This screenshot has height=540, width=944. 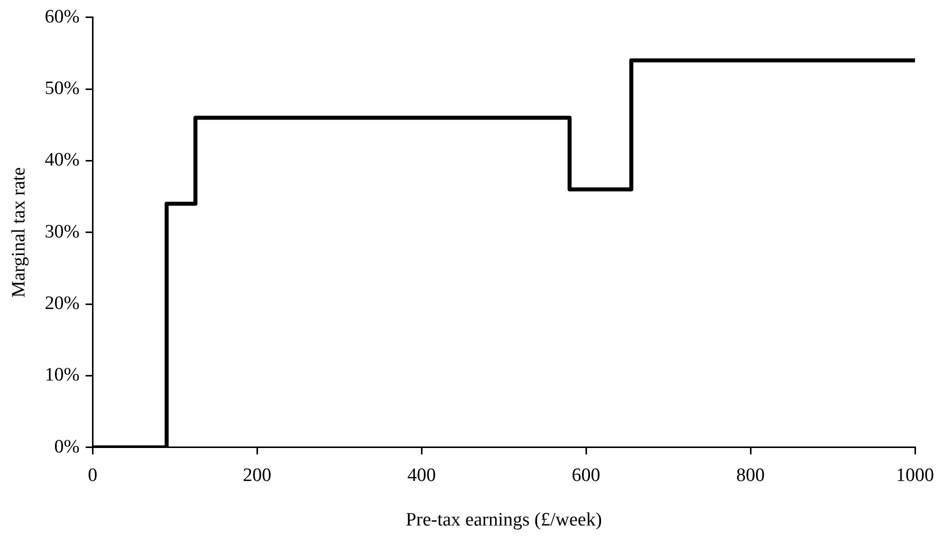 What do you see at coordinates (421, 475) in the screenshot?
I see `x-tick-label: 400` at bounding box center [421, 475].